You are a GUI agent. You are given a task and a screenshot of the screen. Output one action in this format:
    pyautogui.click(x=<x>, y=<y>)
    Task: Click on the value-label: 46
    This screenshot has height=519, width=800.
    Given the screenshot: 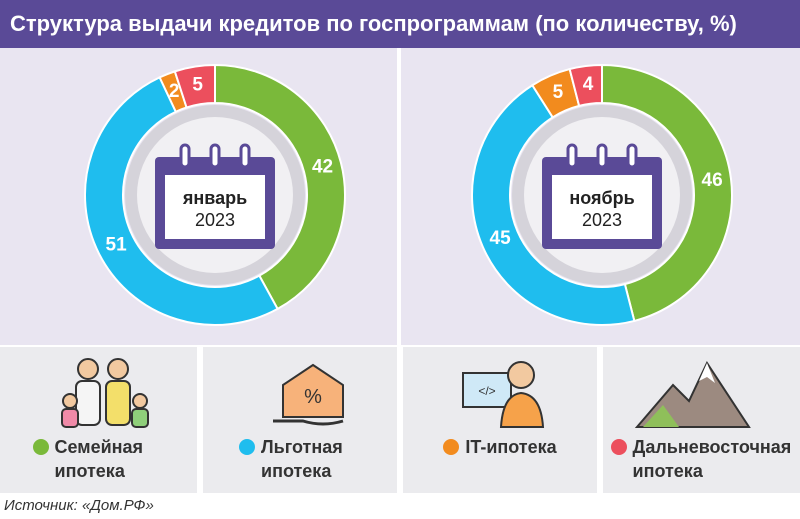 What is the action you would take?
    pyautogui.click(x=712, y=180)
    